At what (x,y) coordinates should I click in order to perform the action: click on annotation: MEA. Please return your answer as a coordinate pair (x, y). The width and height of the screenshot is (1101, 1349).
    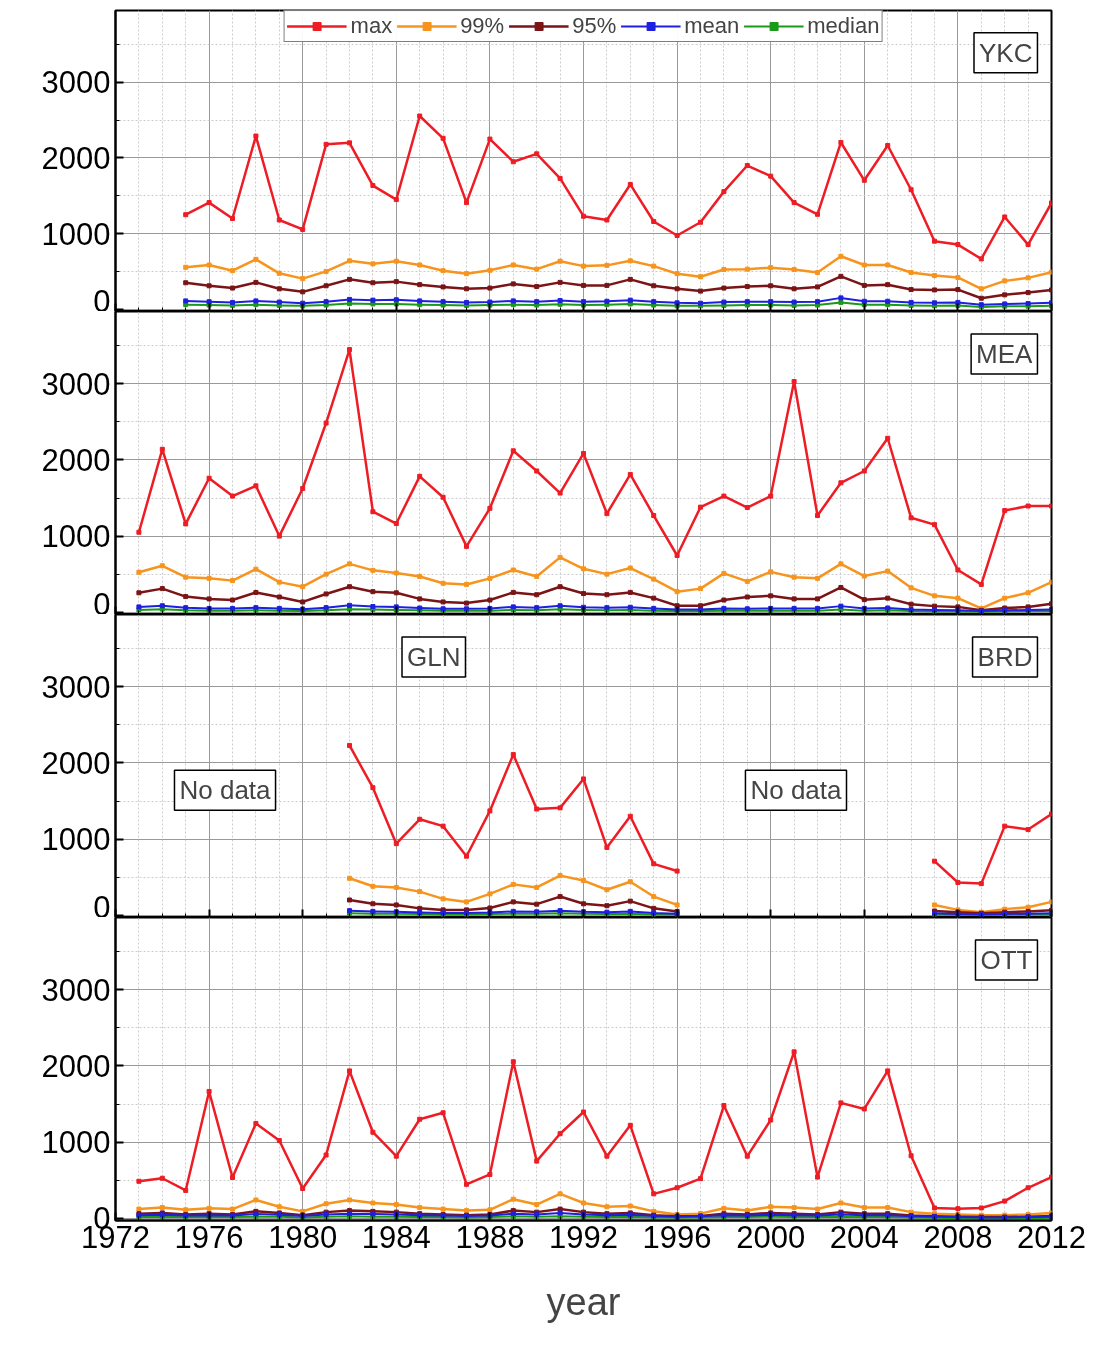
    Looking at the image, I should click on (1005, 353).